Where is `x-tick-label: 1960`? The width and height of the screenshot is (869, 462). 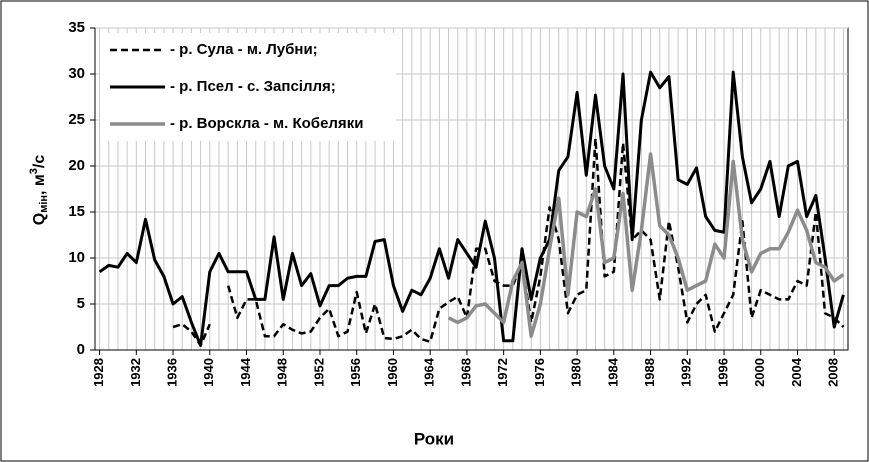 x-tick-label: 1960 is located at coordinates (392, 372).